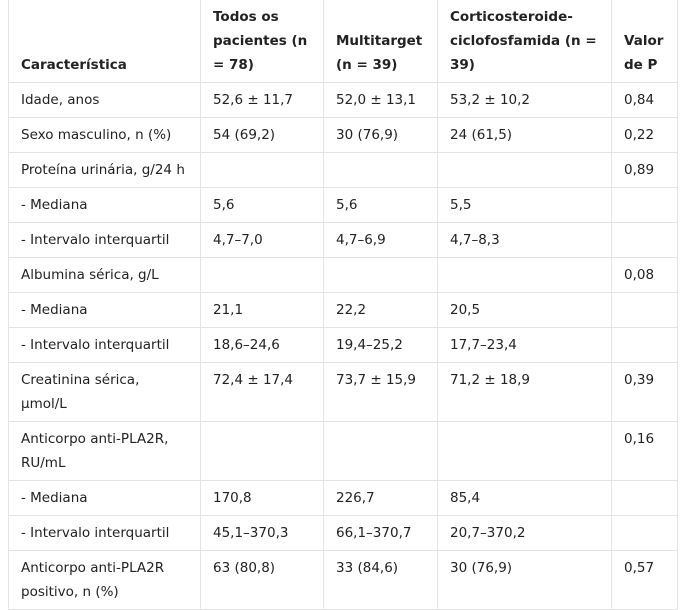  I want to click on table-row: Proteína urinária, g/24 h 0,89, so click(343, 170).